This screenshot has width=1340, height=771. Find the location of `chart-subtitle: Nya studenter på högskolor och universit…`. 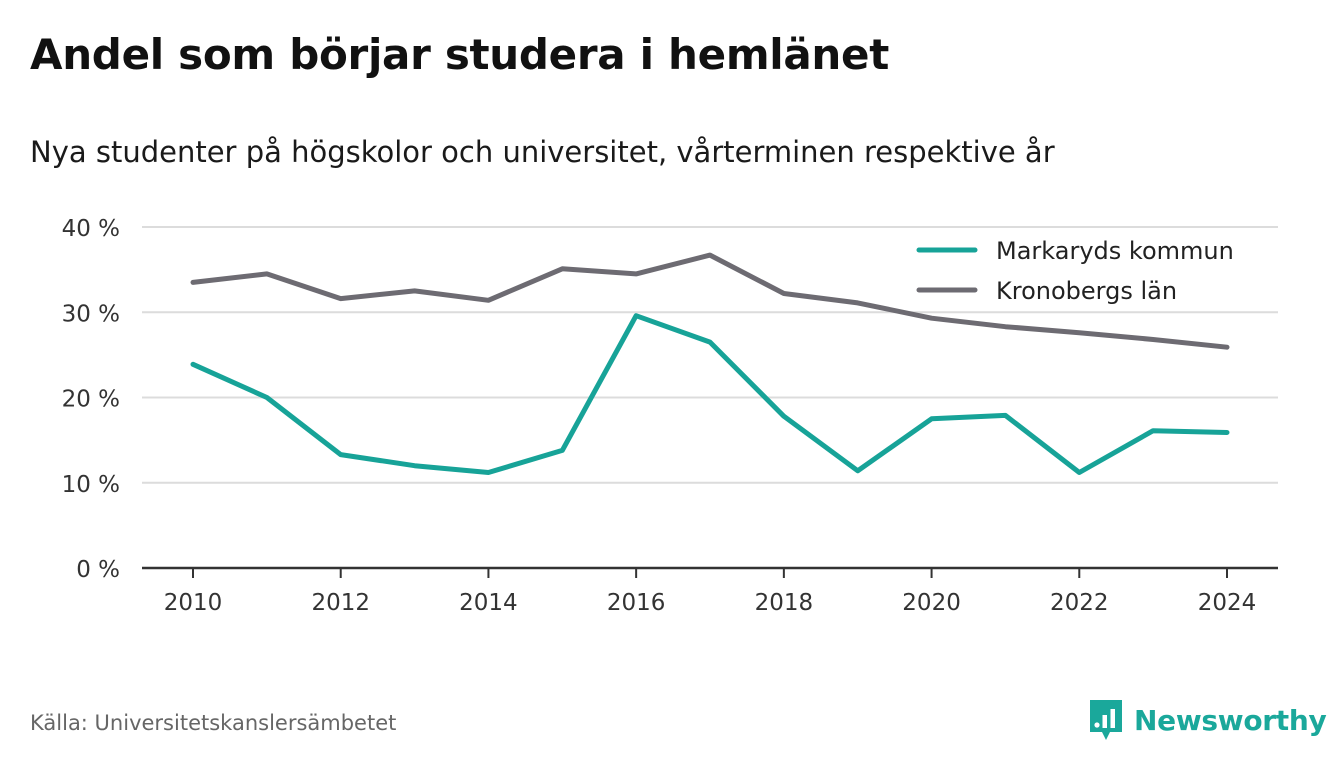

chart-subtitle: Nya studenter på högskolor och universit… is located at coordinates (542, 152).